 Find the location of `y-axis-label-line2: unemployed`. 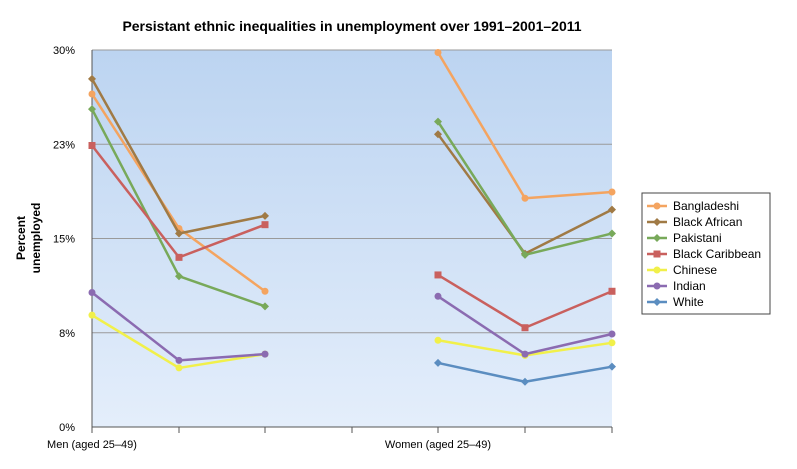

y-axis-label-line2: unemployed is located at coordinates (36, 238).